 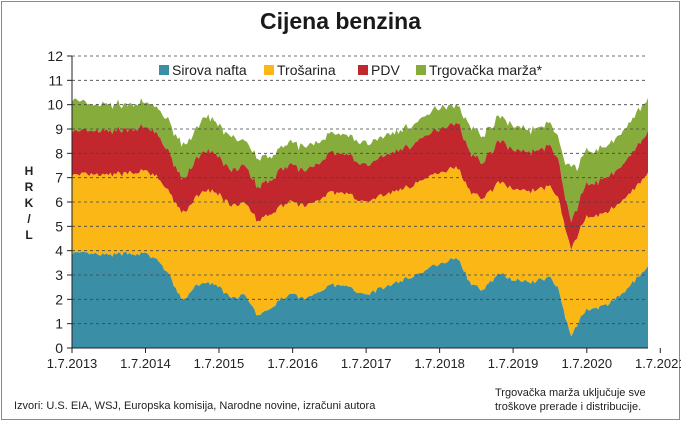 I want to click on y-tick-label: 10, so click(x=55, y=105).